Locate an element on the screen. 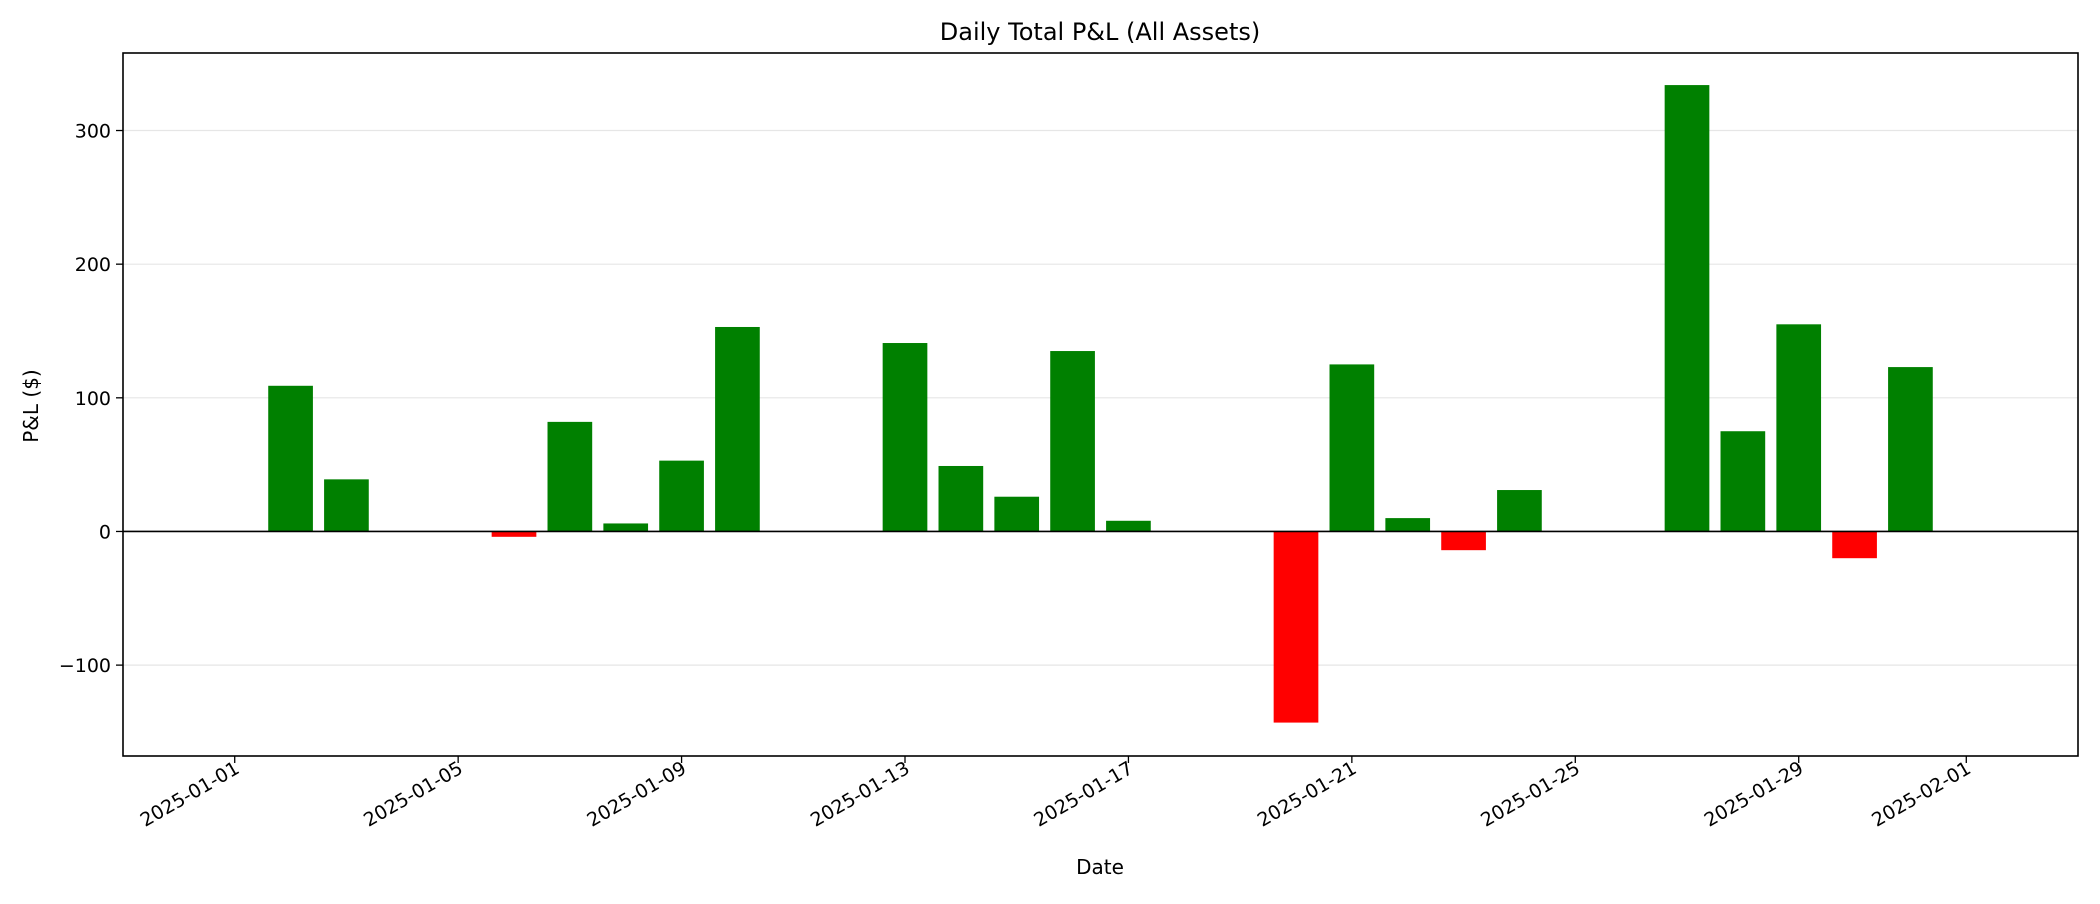 The image size is (2100, 904). x-tick-label: 2025-01-25 is located at coordinates (1530, 794).